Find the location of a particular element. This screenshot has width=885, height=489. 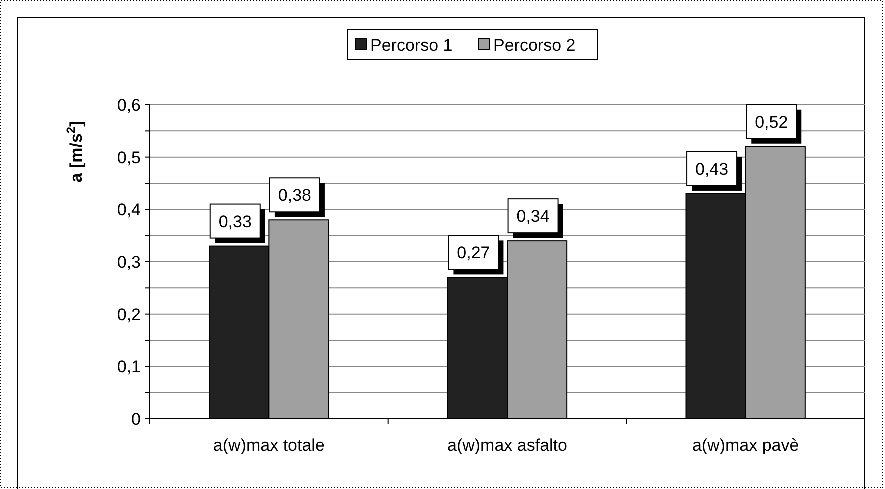

y-tick-label: 0,3 is located at coordinates (129, 262).